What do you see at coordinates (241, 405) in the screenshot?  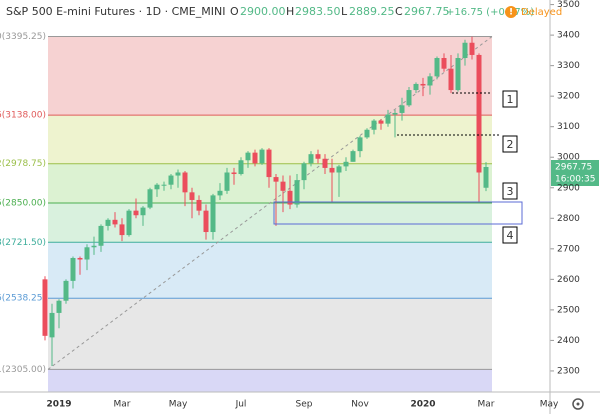 I see `x-tick-label: Jul` at bounding box center [241, 405].